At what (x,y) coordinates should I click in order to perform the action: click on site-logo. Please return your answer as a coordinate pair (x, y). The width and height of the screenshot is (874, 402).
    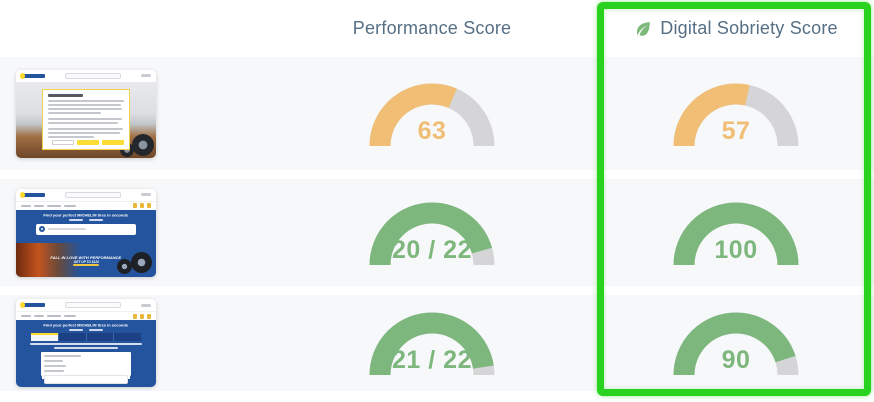
    Looking at the image, I should click on (32, 75).